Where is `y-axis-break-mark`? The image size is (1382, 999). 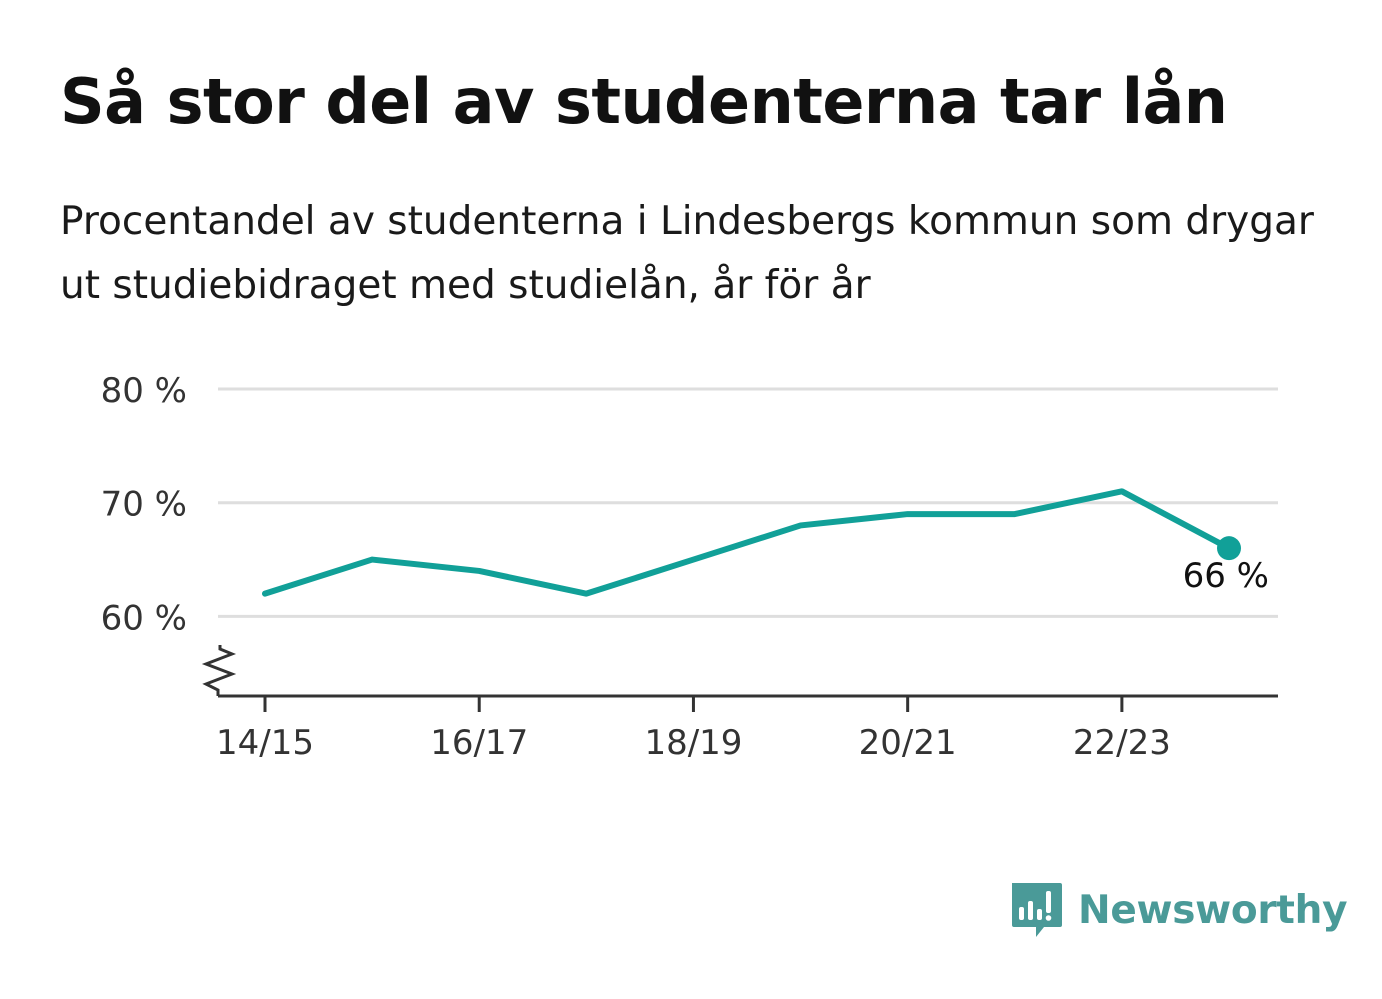
y-axis-break-mark is located at coordinates (219, 670).